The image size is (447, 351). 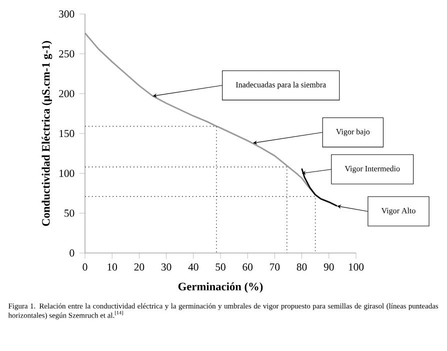 What do you see at coordinates (220, 287) in the screenshot?
I see `x-axis-title: Germinación (%)` at bounding box center [220, 287].